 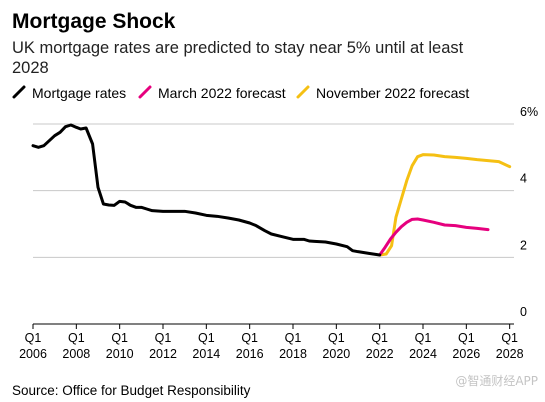 I want to click on x-tick-year-label: 2014, so click(x=206, y=354).